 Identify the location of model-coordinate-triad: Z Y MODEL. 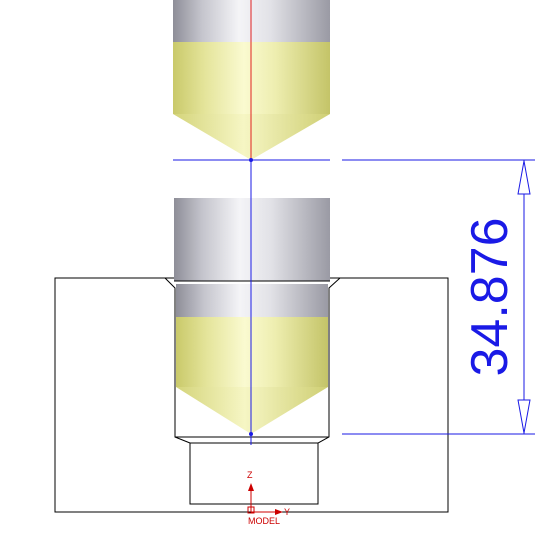
(268, 498).